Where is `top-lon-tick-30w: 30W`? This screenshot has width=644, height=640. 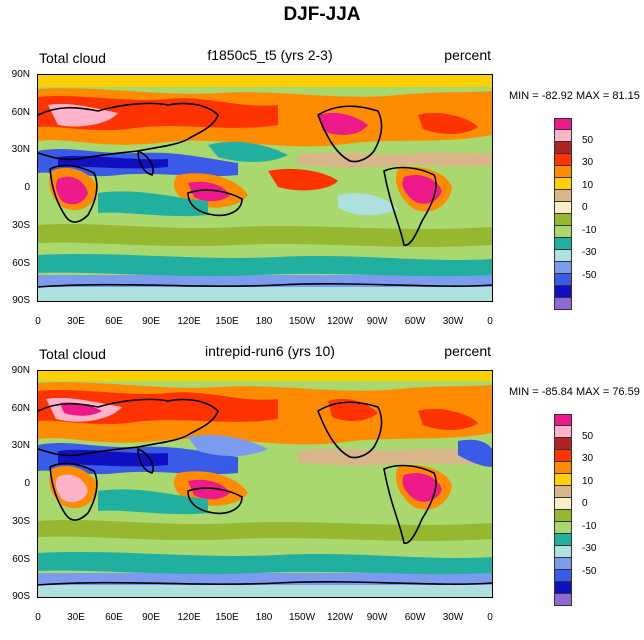
top-lon-tick-30w: 30W is located at coordinates (453, 321).